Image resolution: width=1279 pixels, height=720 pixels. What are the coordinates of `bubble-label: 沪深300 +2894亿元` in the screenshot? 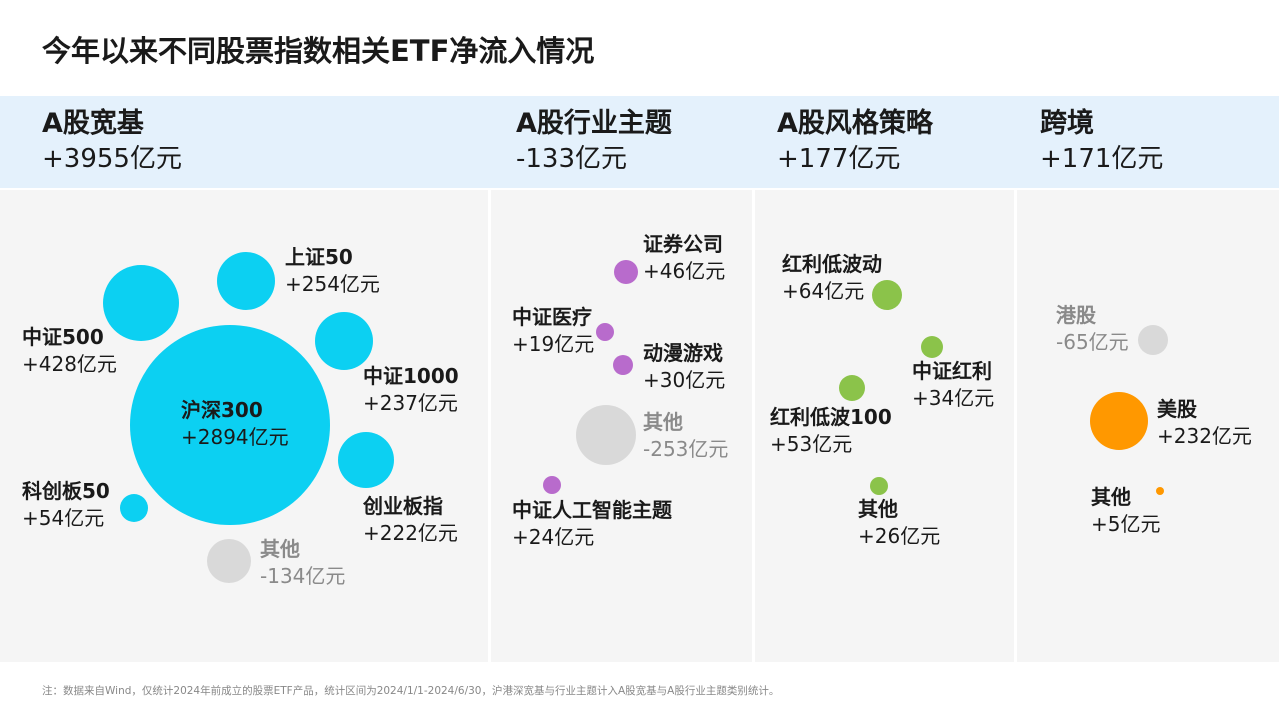 It's located at (235, 424).